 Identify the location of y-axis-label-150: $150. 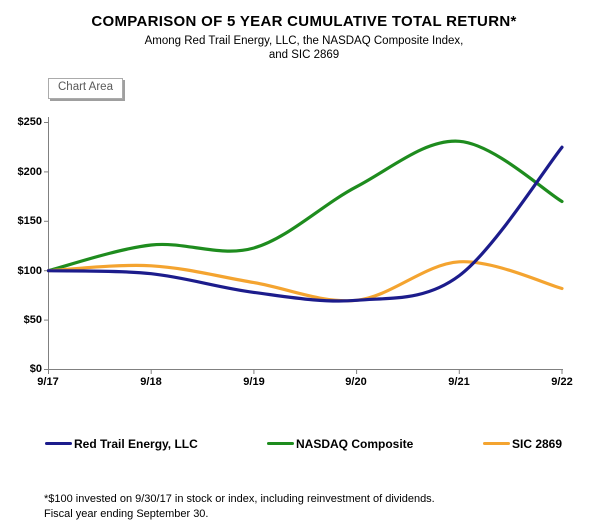
(29, 221).